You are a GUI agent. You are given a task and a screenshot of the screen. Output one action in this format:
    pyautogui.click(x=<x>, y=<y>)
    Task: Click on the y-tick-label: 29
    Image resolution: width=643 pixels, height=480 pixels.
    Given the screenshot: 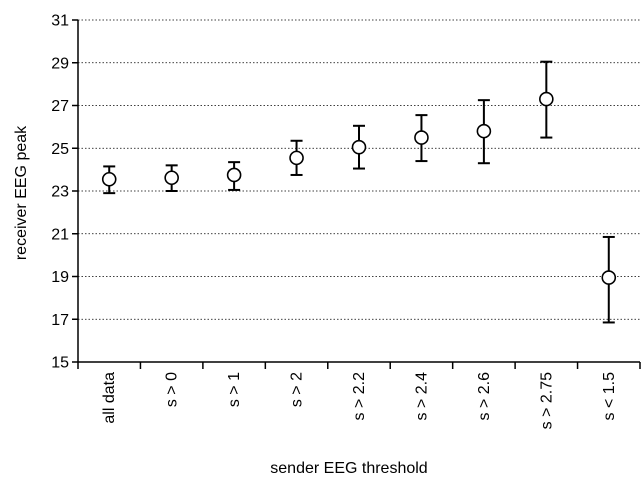 What is the action you would take?
    pyautogui.click(x=60, y=63)
    